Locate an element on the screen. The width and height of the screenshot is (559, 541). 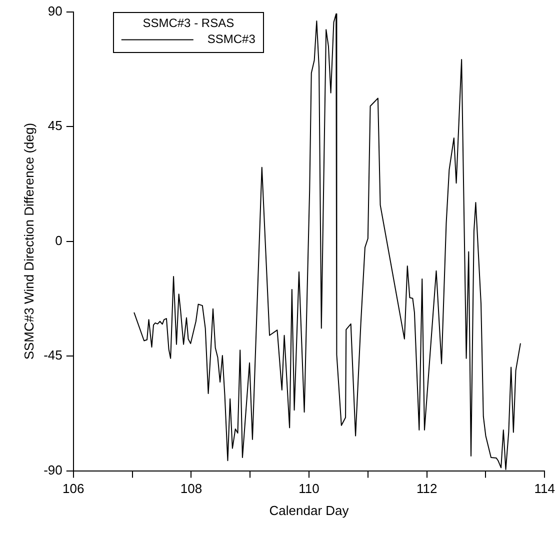
y-tick-label: 90 is located at coordinates (55, 10).